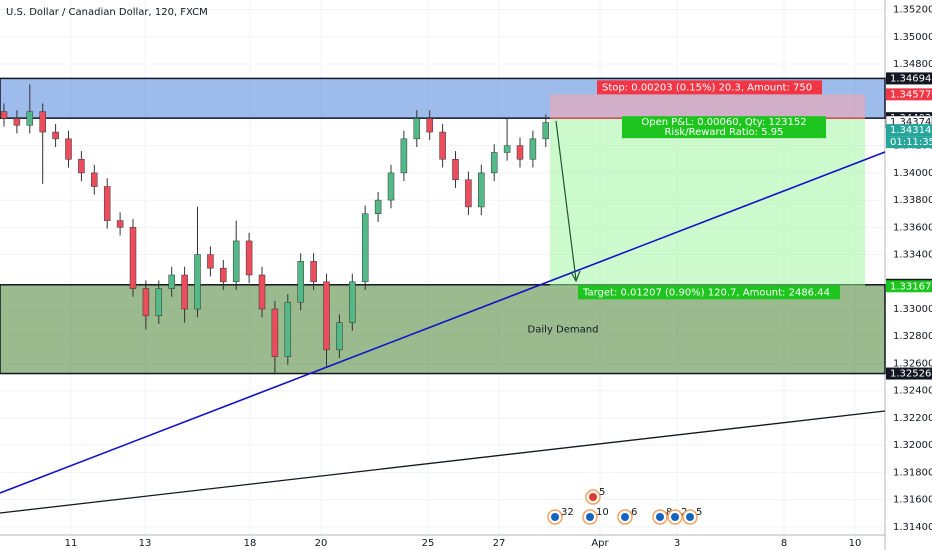 The width and height of the screenshot is (932, 550). I want to click on x-tick-label: Apr, so click(600, 543).